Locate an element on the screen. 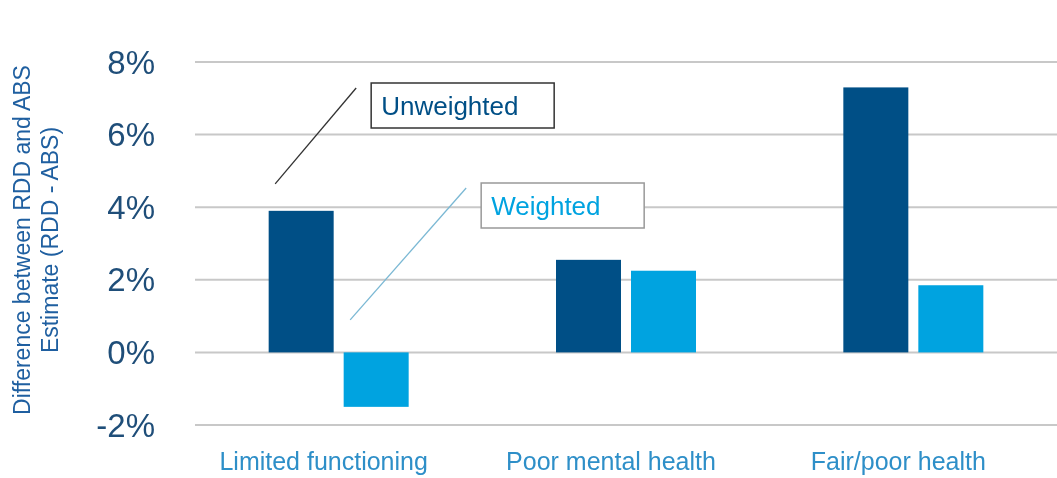  text: Unweighted is located at coordinates (450, 106).